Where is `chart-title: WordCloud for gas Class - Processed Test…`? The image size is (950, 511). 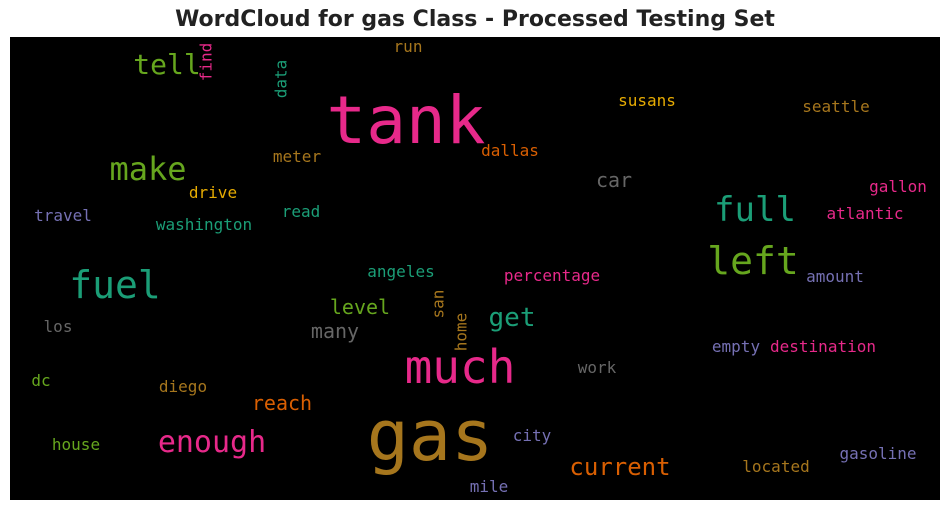
chart-title: WordCloud for gas Class - Processed Test… is located at coordinates (475, 19).